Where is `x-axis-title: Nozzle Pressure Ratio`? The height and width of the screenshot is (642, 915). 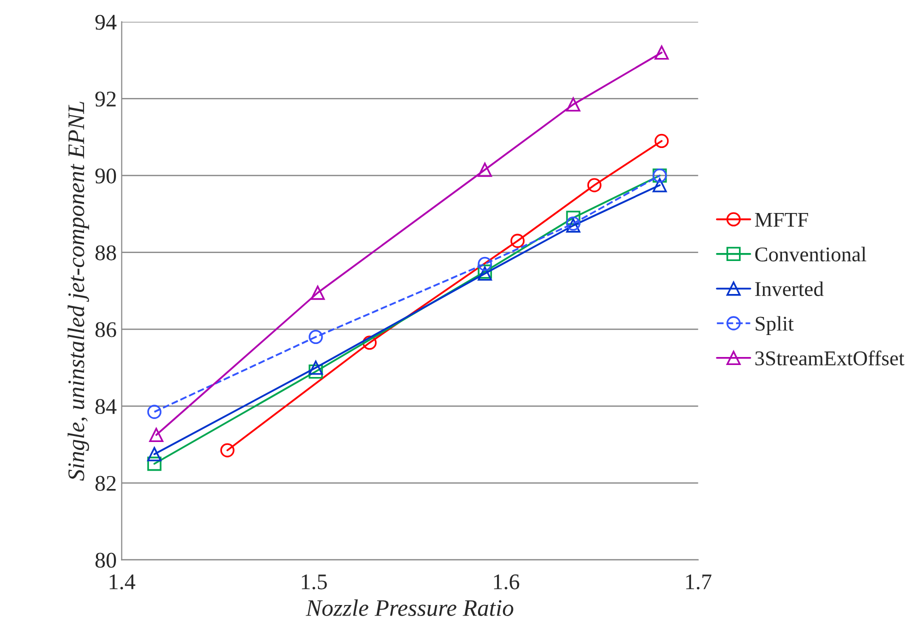
x-axis-title: Nozzle Pressure Ratio is located at coordinates (410, 607).